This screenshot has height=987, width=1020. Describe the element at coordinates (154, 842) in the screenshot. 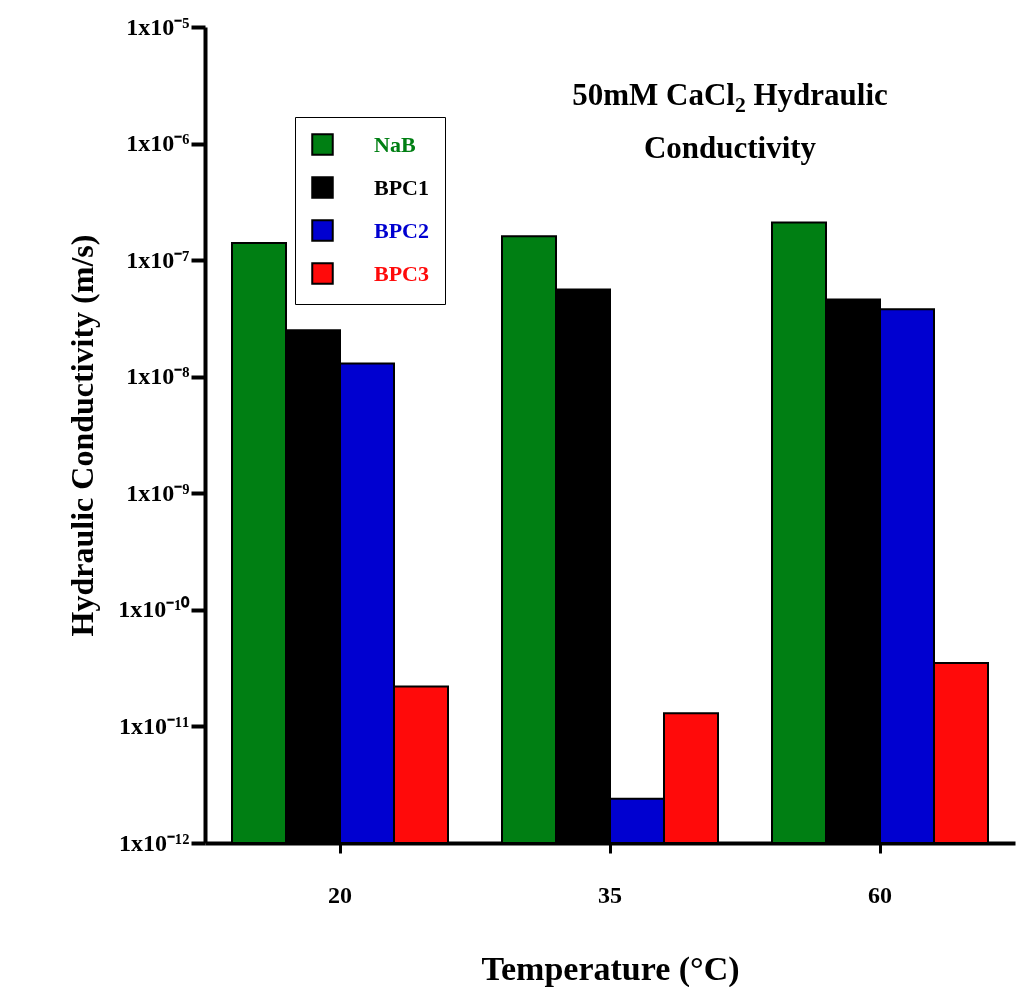

I see `y-tick-label: 1x10⁻¹²` at that location.